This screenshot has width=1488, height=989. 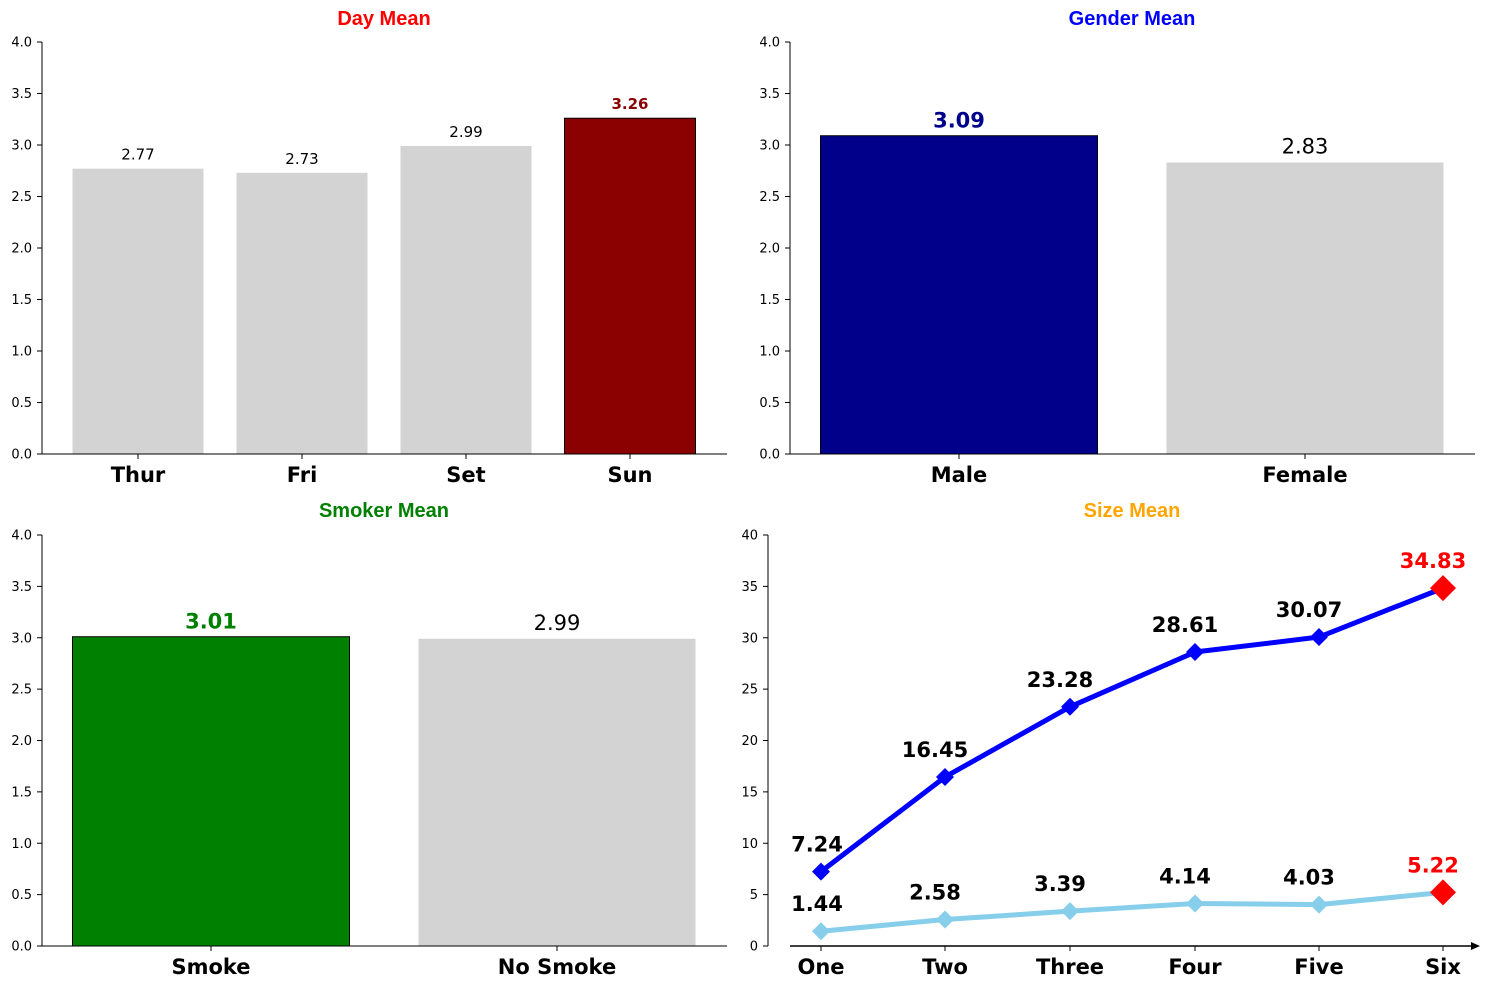 What do you see at coordinates (820, 967) in the screenshot?
I see `x-tick-label-one: One` at bounding box center [820, 967].